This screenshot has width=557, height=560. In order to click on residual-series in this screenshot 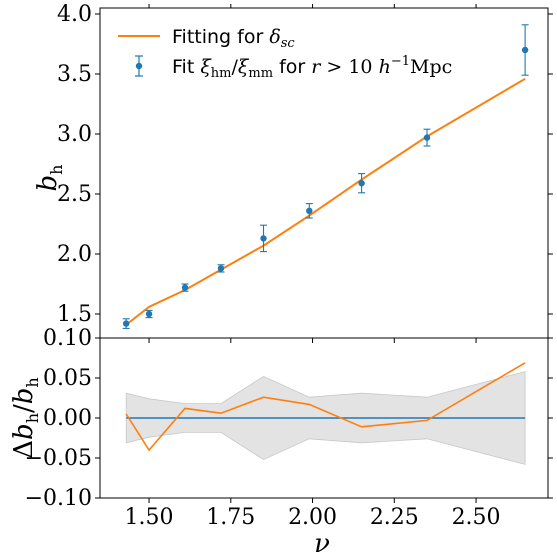, I will do `click(325, 407)`.